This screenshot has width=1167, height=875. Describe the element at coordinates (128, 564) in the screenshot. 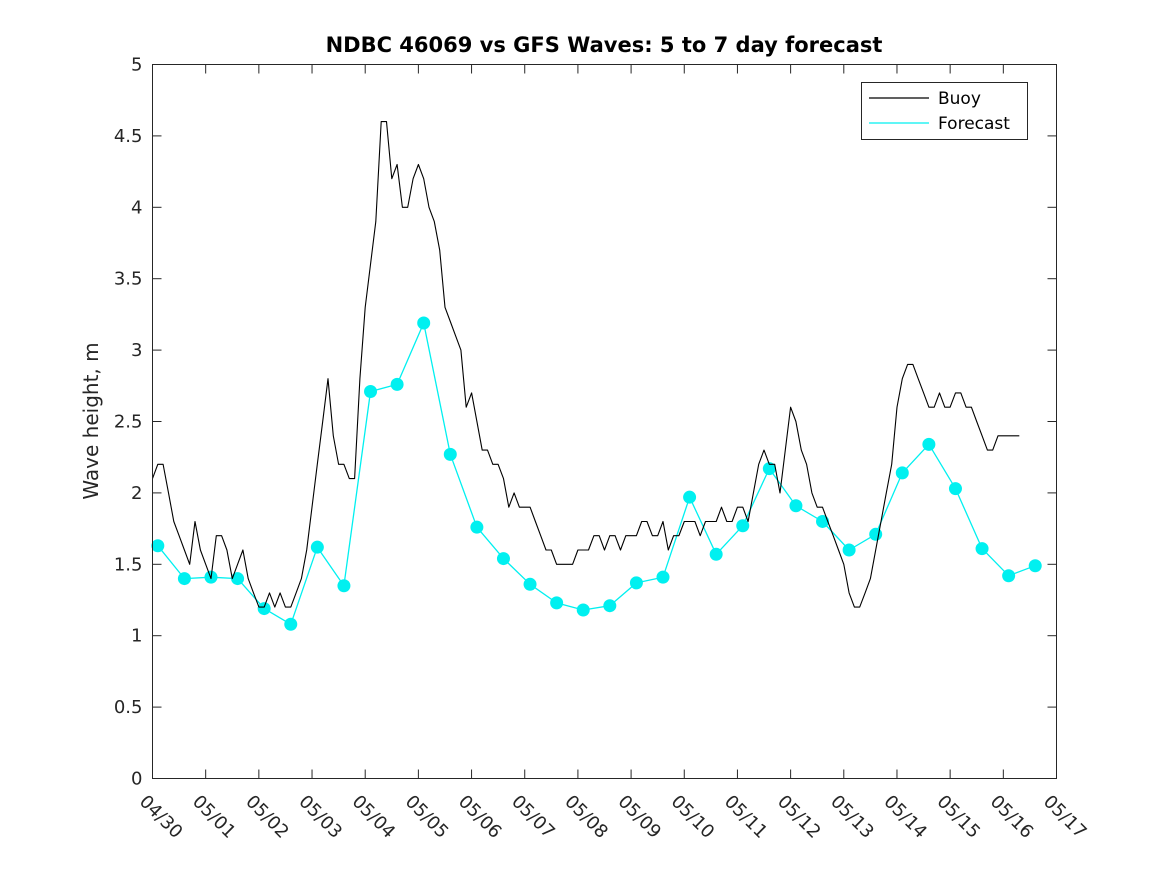

I see `y-tick-label: 1.5` at that location.